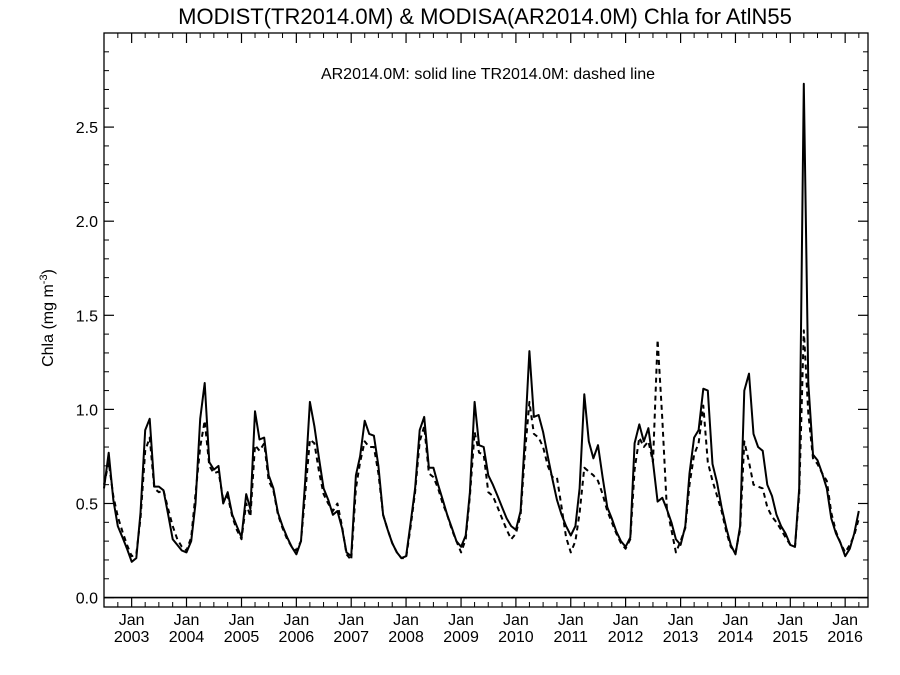 The image size is (900, 675). What do you see at coordinates (48, 271) in the screenshot?
I see `y-axis-label-close: )` at bounding box center [48, 271].